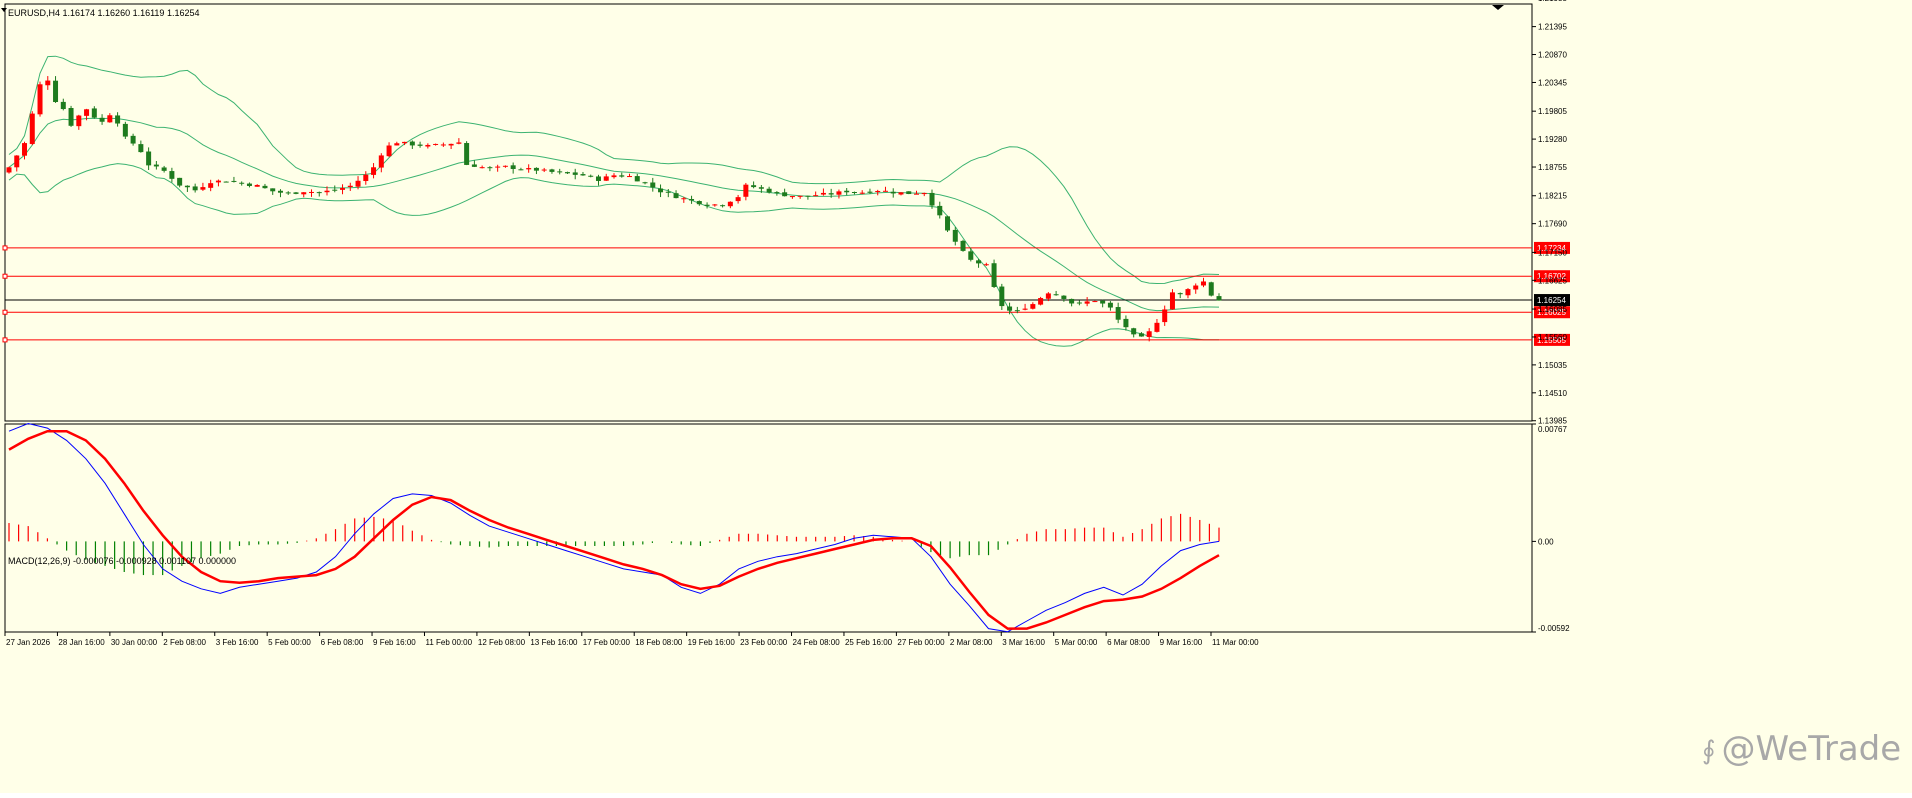 Image resolution: width=1912 pixels, height=798 pixels. What do you see at coordinates (184, 642) in the screenshot?
I see `time-tick-label: 2 Feb 08:00` at bounding box center [184, 642].